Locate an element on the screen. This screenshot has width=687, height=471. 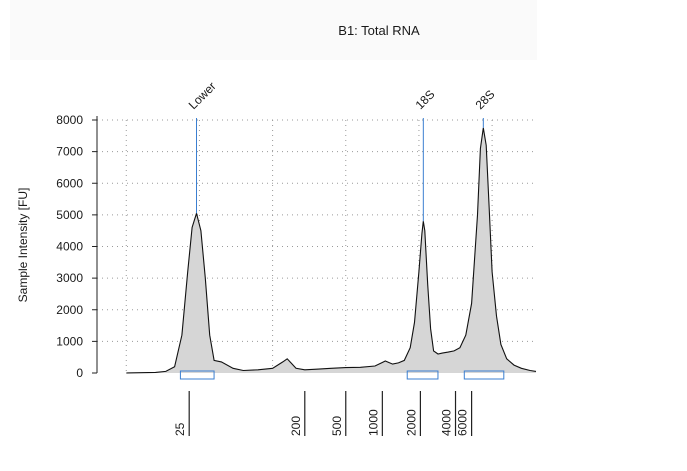
axis-layer: 0 1000 2000 3000 4000 5000 6000 7000 8000 is located at coordinates (77, 246).